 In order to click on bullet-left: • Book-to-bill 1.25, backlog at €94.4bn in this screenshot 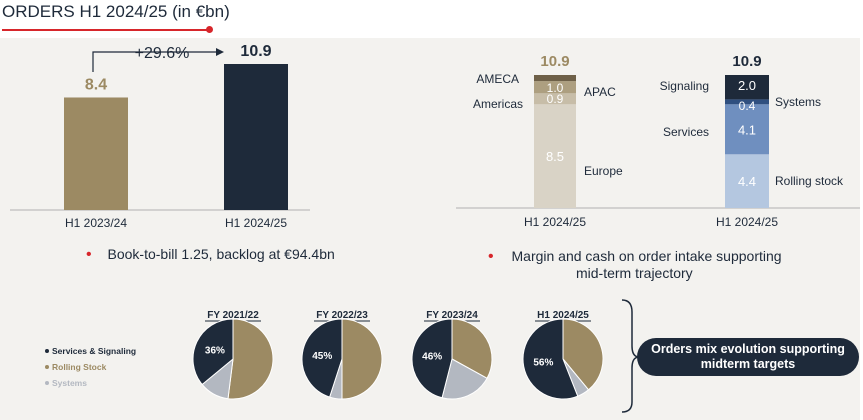, I will do `click(210, 255)`.